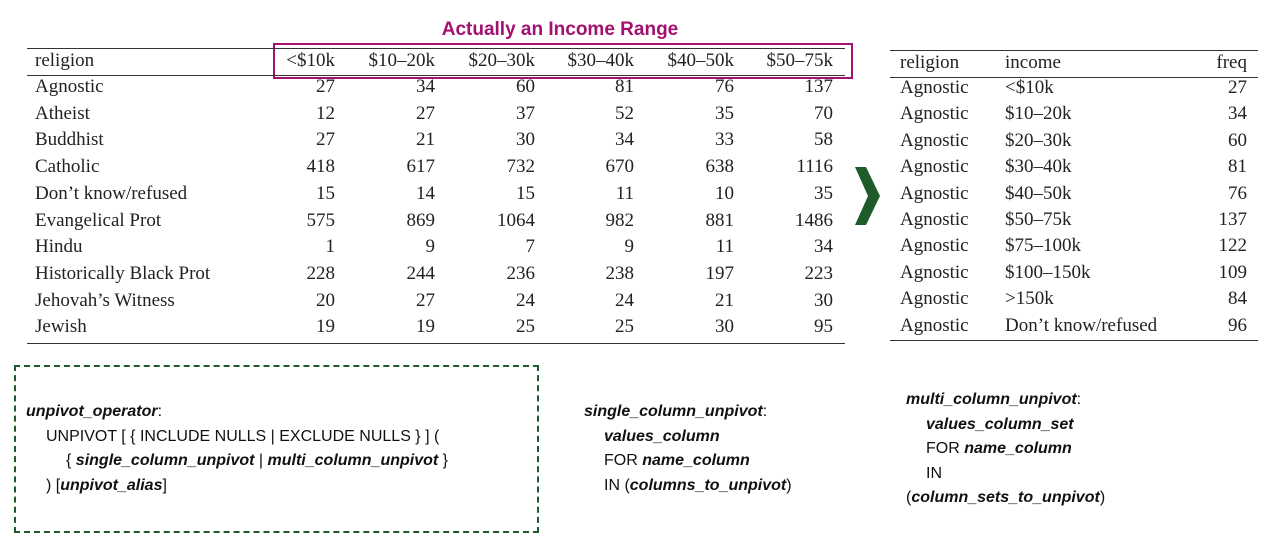 This screenshot has width=1266, height=542. What do you see at coordinates (819, 273) in the screenshot?
I see `count-cell: 223` at bounding box center [819, 273].